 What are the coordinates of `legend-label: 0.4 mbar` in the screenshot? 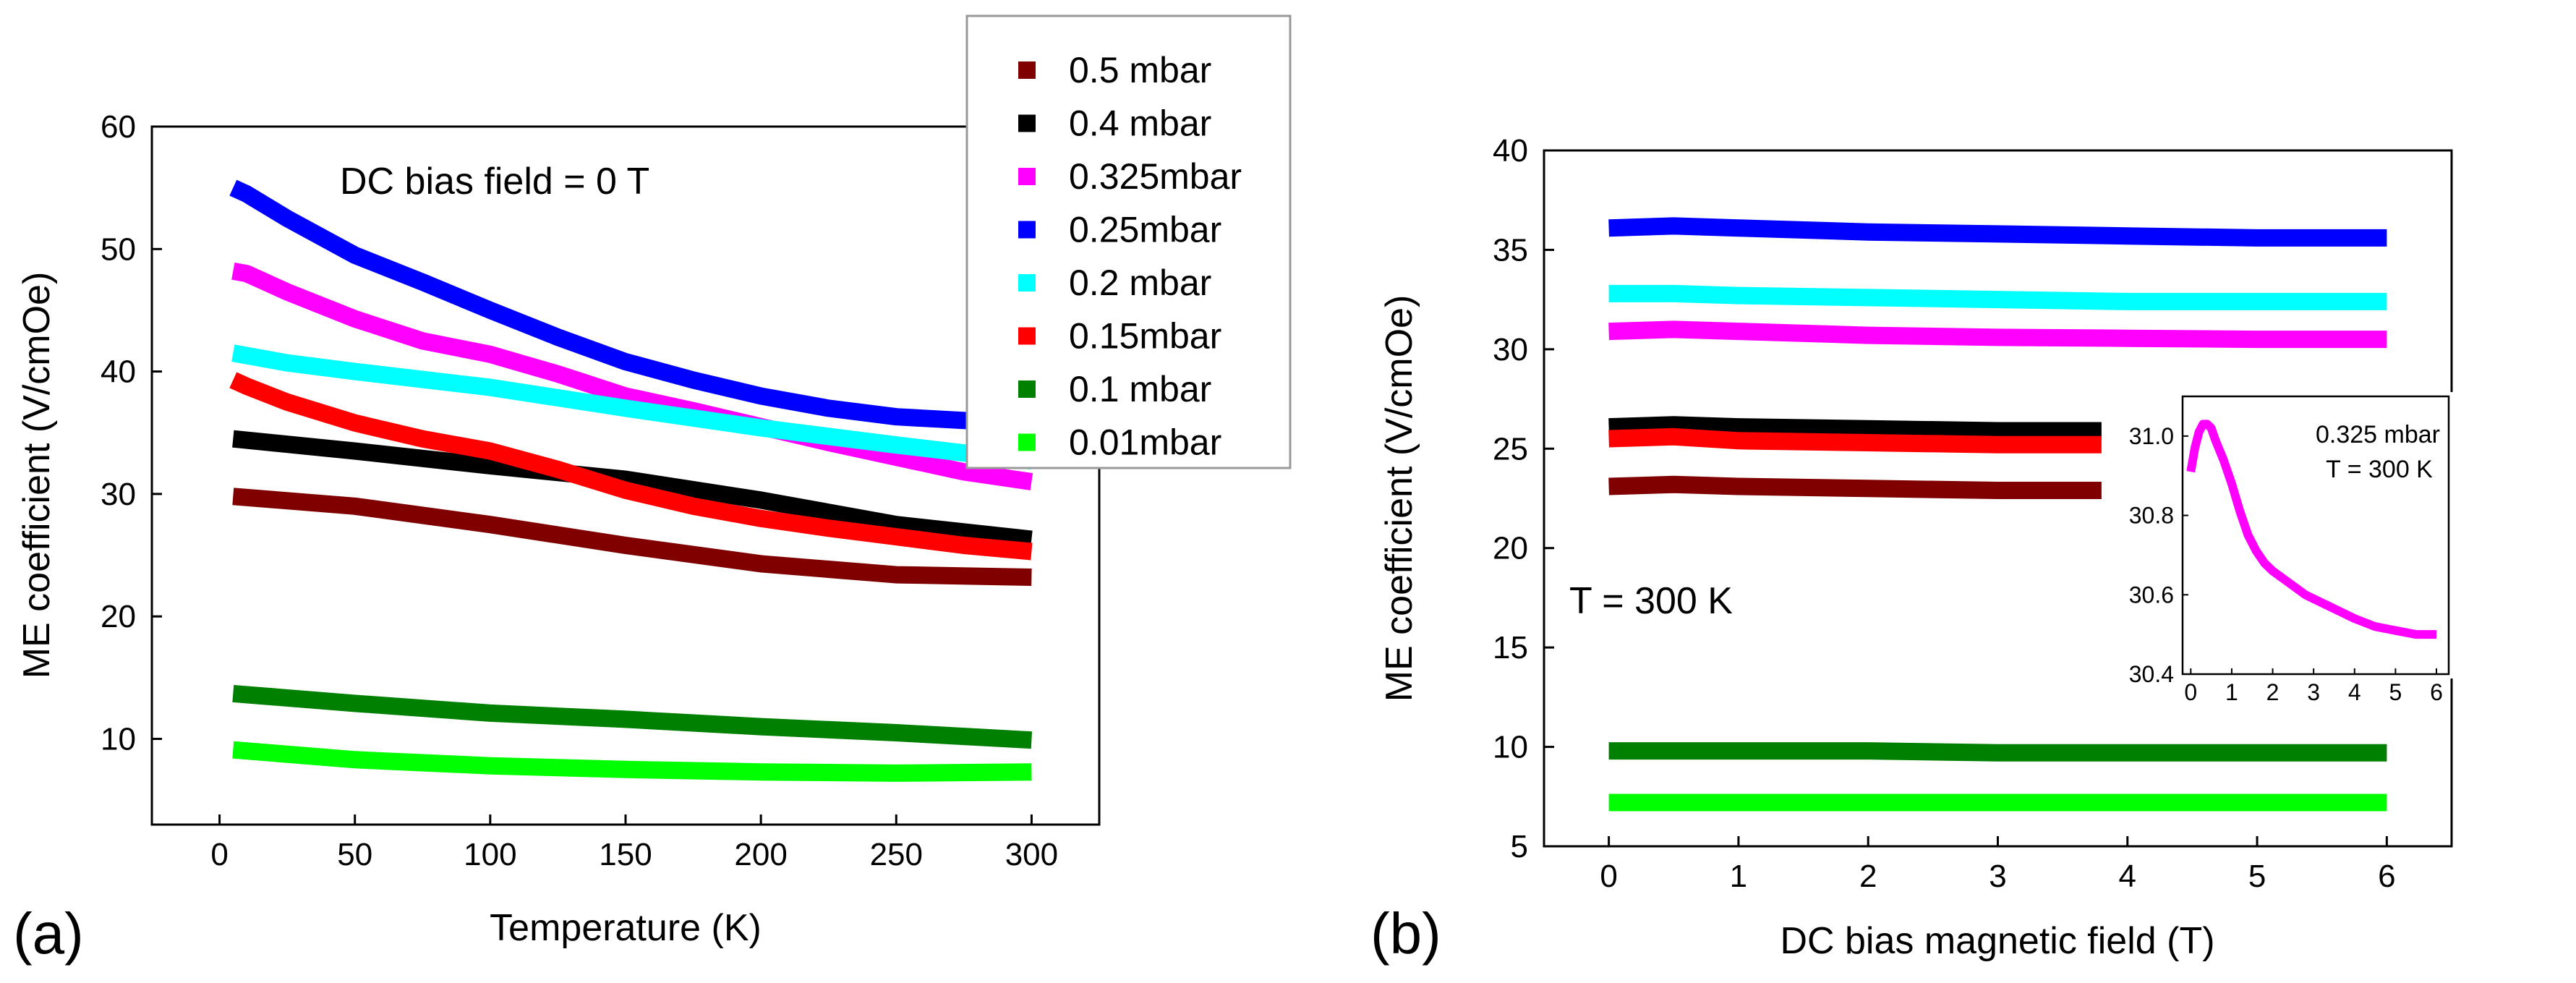 It's located at (1140, 123).